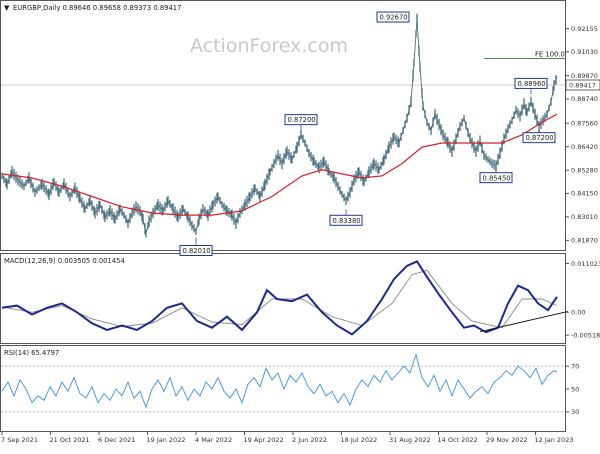 The image size is (600, 454). I want to click on rsi-axis: 70 50 30, so click(572, 389).